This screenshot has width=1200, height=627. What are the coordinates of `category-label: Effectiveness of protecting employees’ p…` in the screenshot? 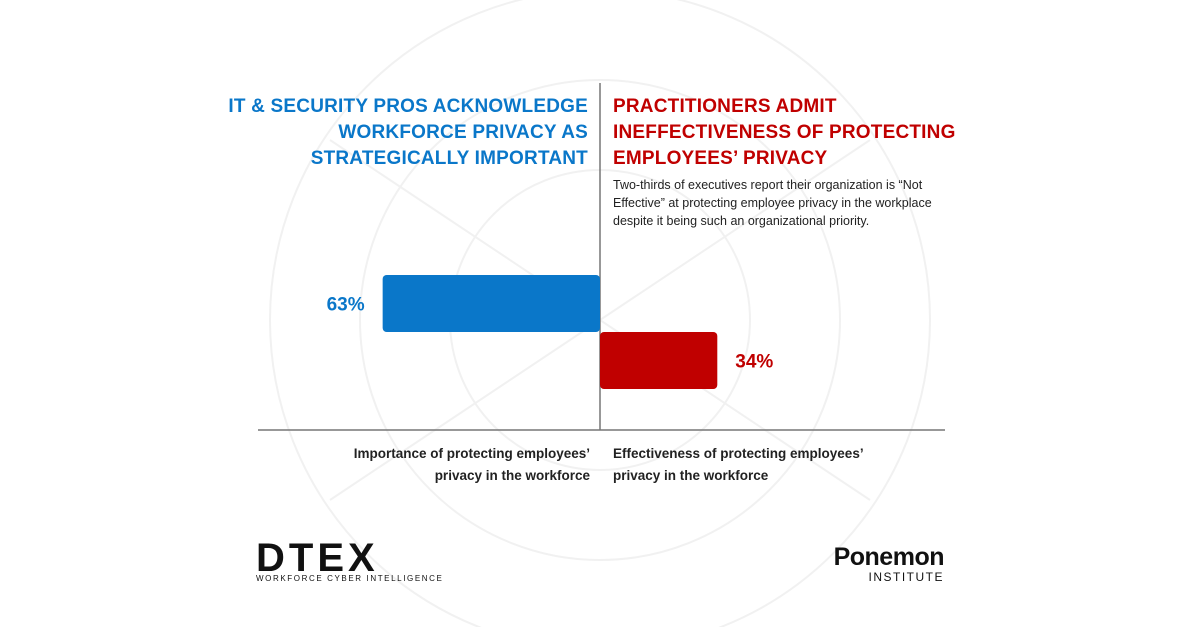 It's located at (738, 464).